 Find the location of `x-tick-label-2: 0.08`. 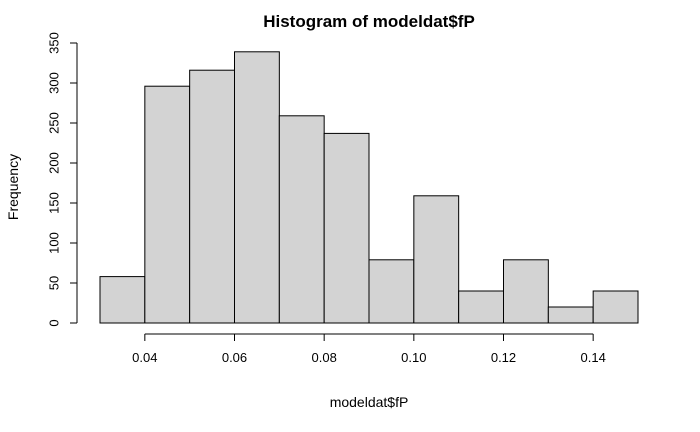

x-tick-label-2: 0.08 is located at coordinates (324, 357).